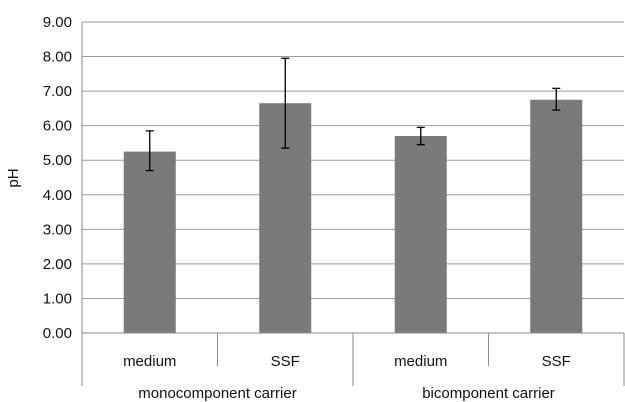  Describe the element at coordinates (57, 22) in the screenshot. I see `y-tick-label: 9.00` at that location.